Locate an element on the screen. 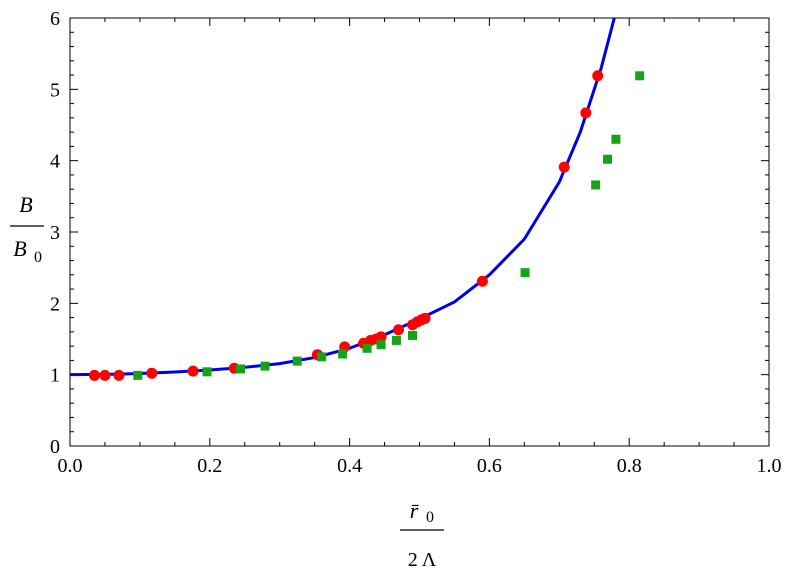 This screenshot has width=789, height=574. y-tick-label: 1 is located at coordinates (55, 376).